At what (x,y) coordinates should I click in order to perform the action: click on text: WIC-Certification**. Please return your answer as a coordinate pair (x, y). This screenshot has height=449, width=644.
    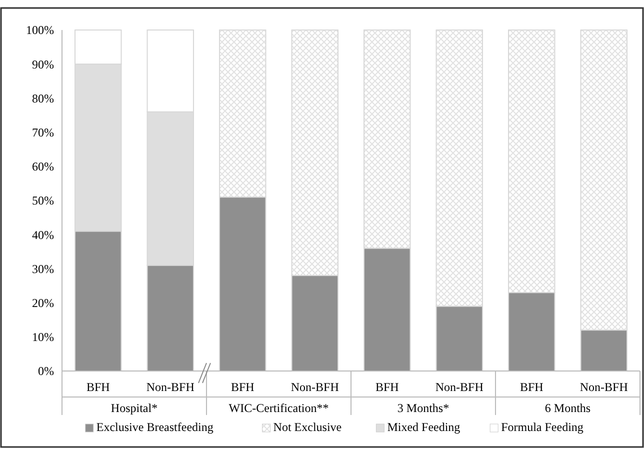
    Looking at the image, I should click on (278, 408).